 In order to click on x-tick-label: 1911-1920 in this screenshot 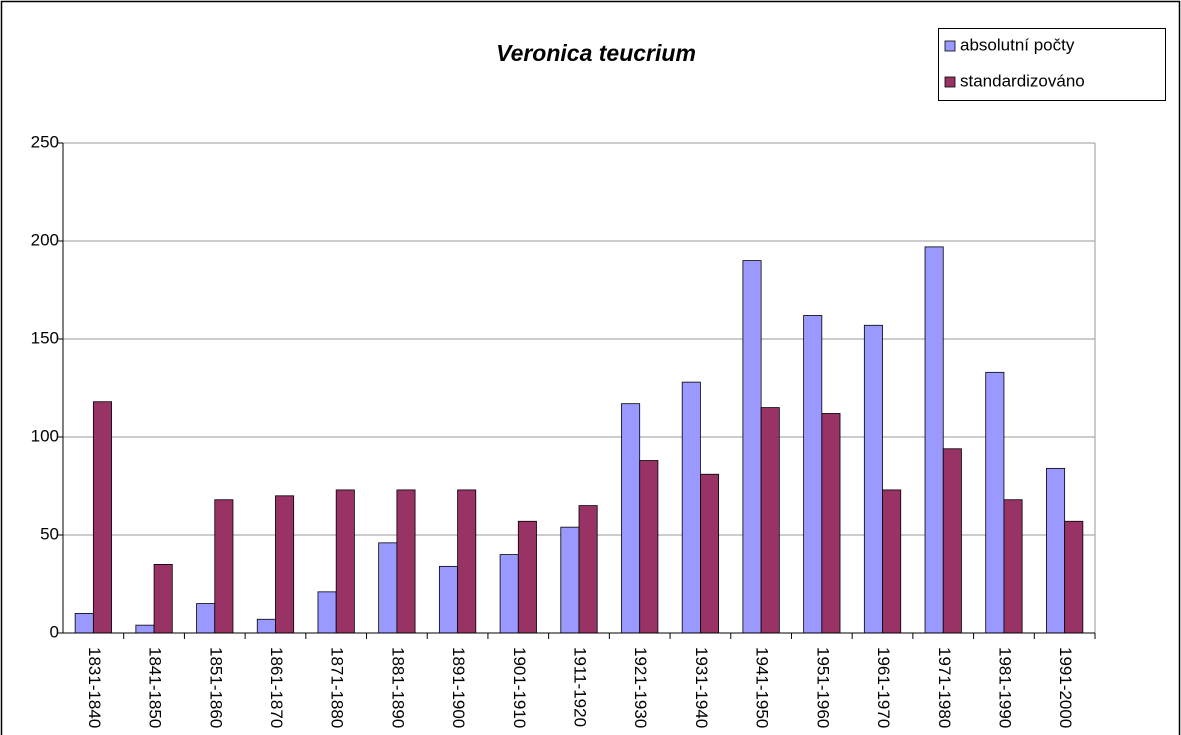, I will do `click(580, 687)`.